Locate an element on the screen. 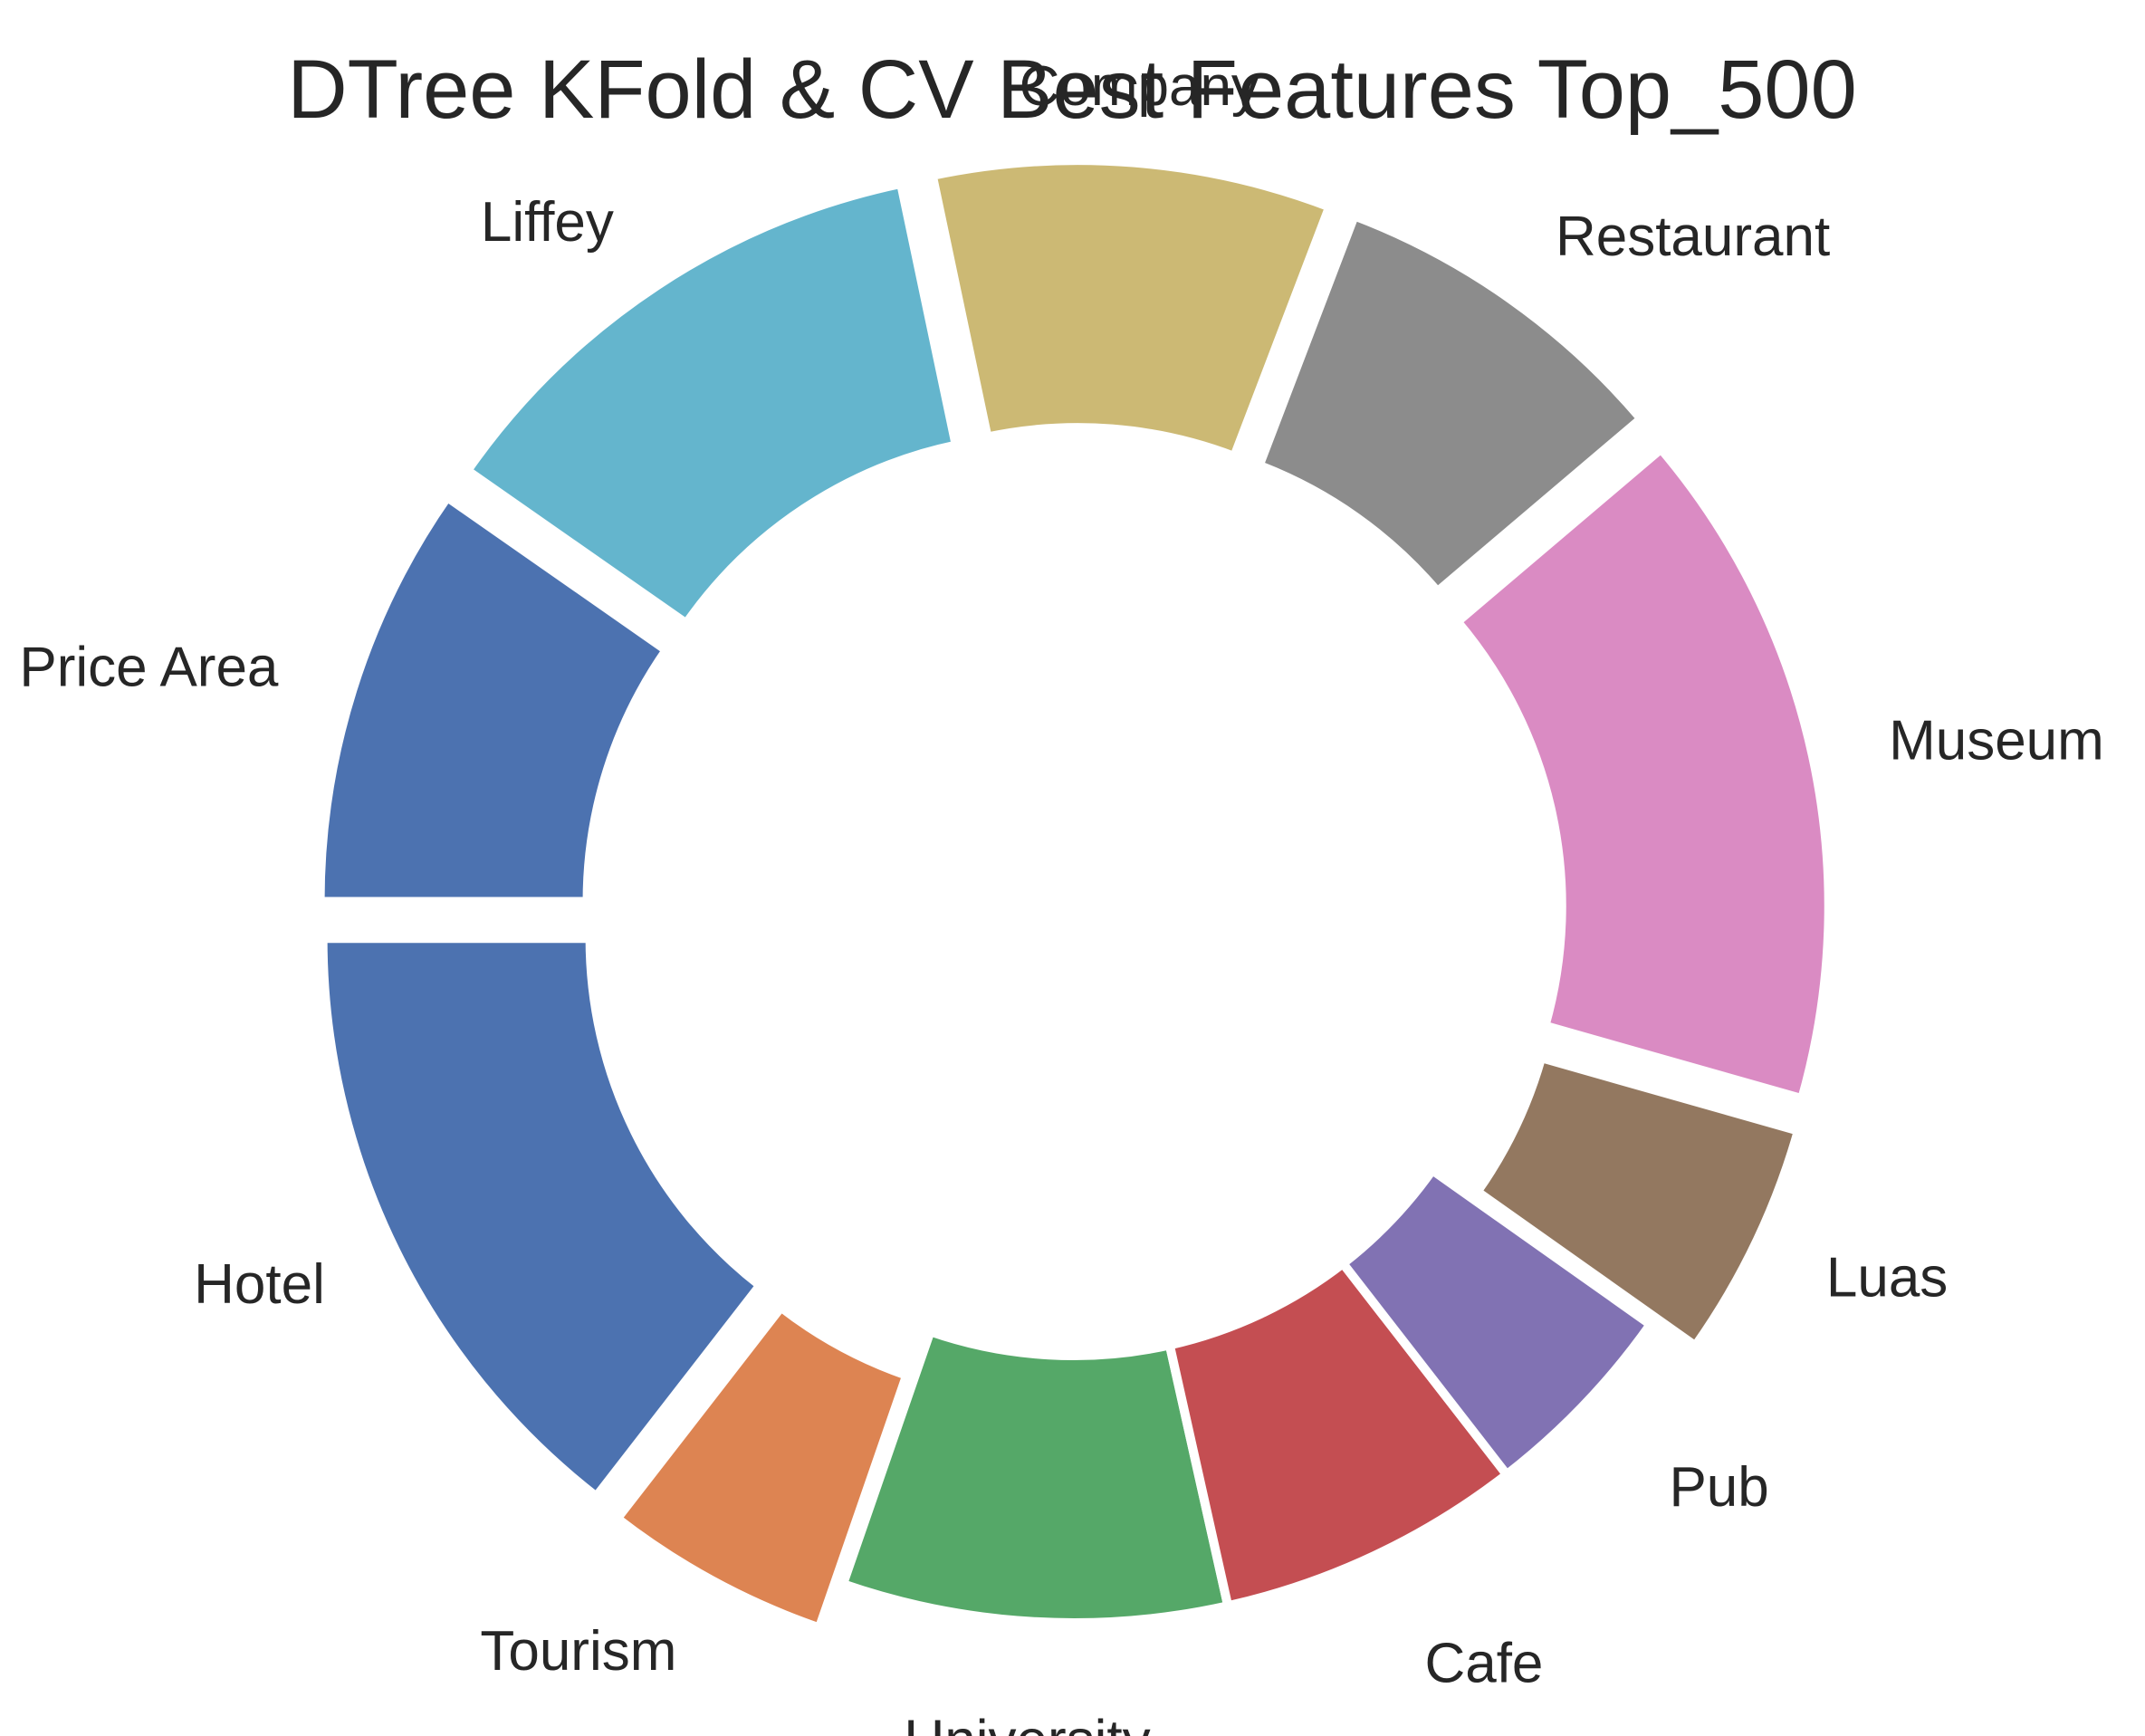 This screenshot has height=1736, width=2145. slice-liffey is located at coordinates (711, 403).